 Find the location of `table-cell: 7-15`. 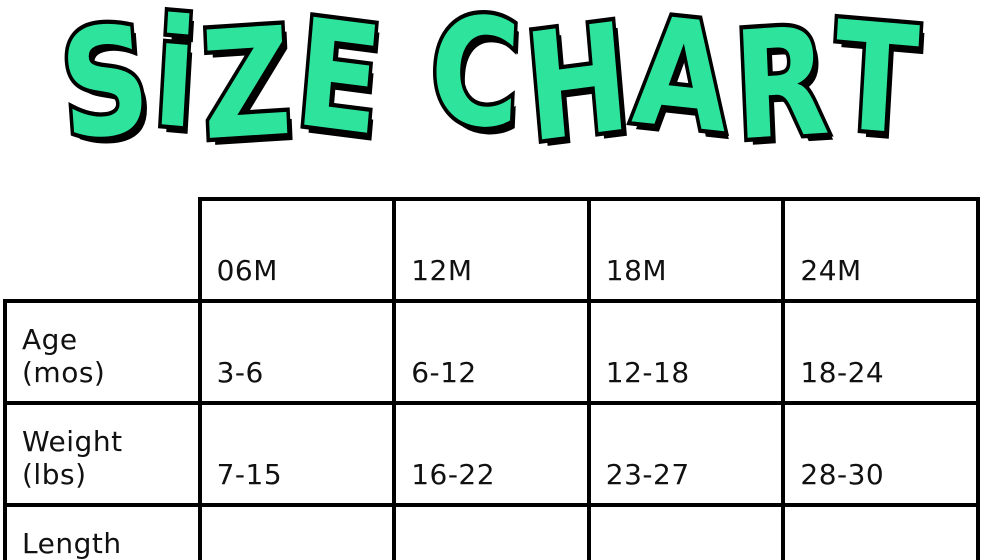

table-cell: 7-15 is located at coordinates (297, 454).